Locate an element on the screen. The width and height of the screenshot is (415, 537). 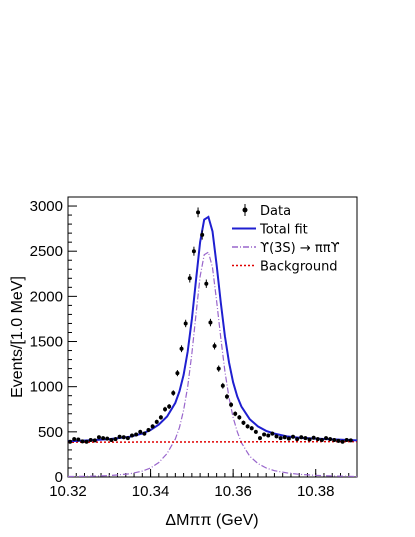
legend: Data Total fit ϒ(3S) → ππϒ Background is located at coordinates (286, 239).